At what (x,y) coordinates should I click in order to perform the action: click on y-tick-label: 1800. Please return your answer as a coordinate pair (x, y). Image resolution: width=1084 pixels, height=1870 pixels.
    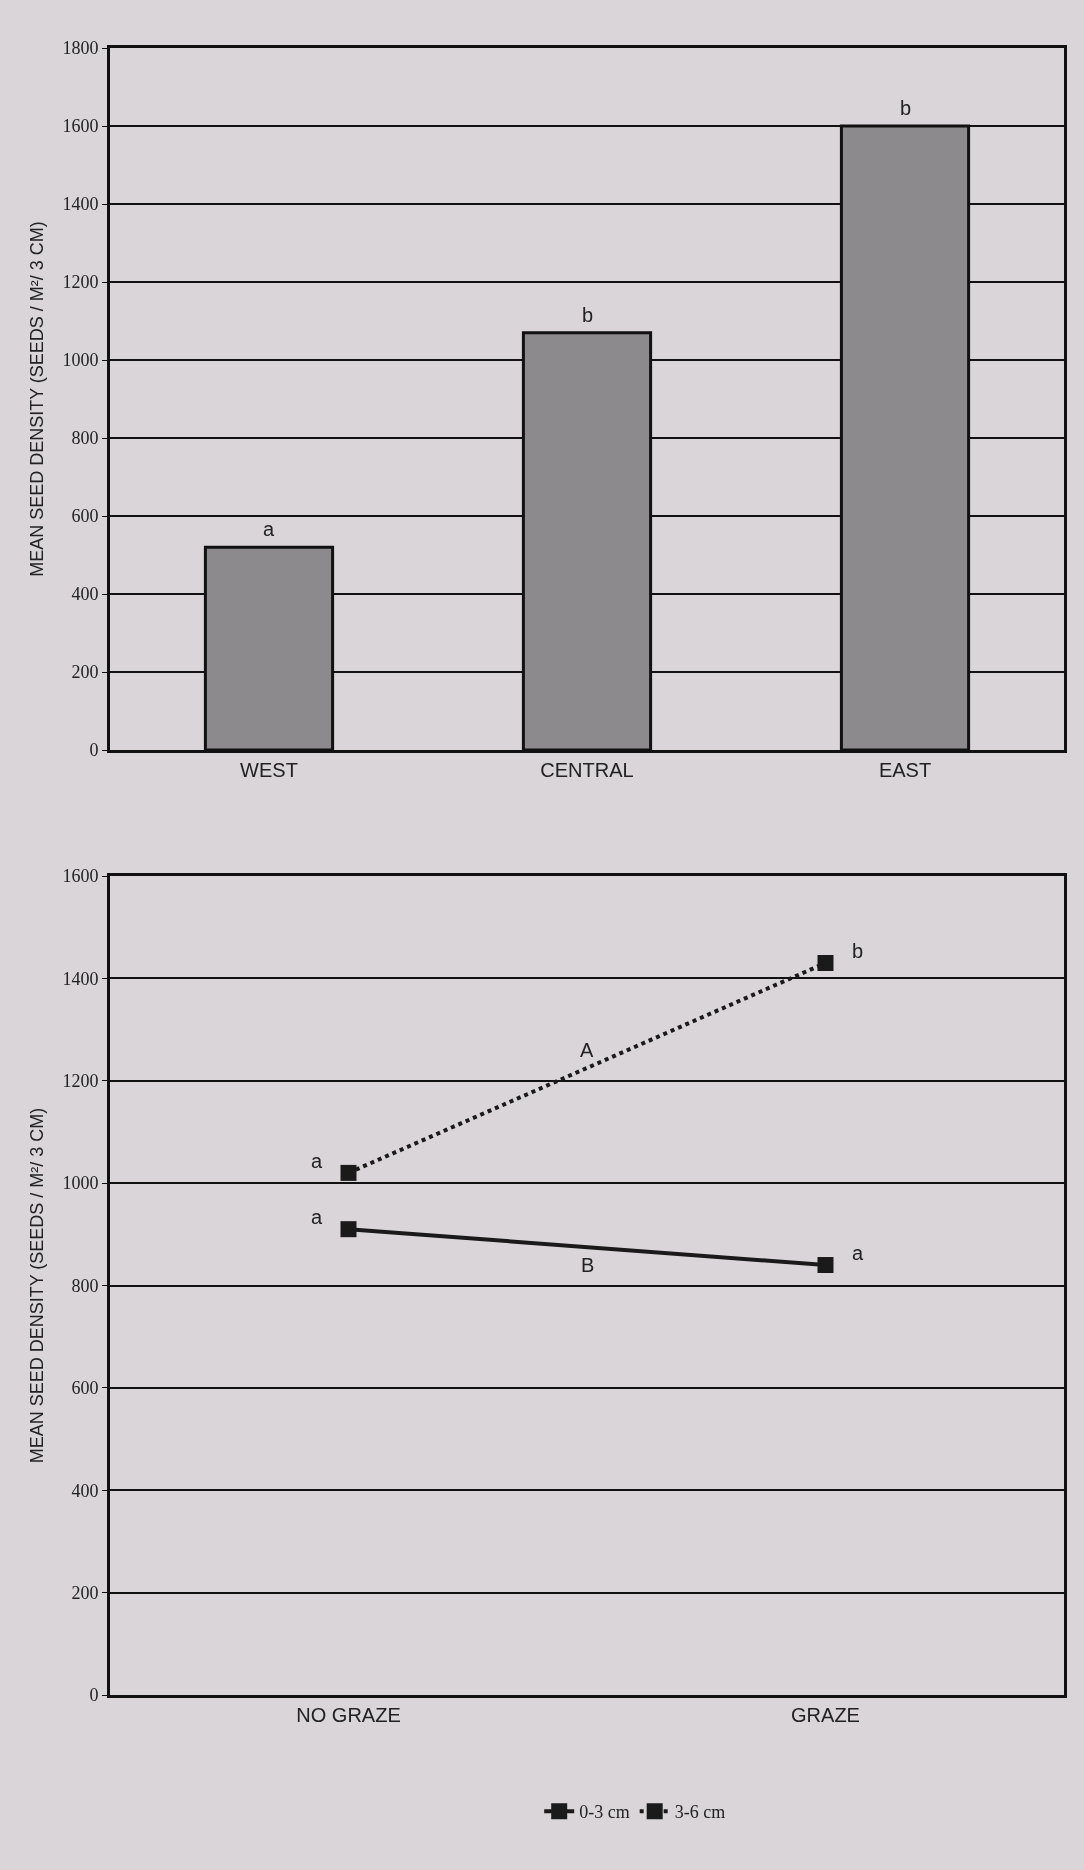
    Looking at the image, I should click on (80, 48).